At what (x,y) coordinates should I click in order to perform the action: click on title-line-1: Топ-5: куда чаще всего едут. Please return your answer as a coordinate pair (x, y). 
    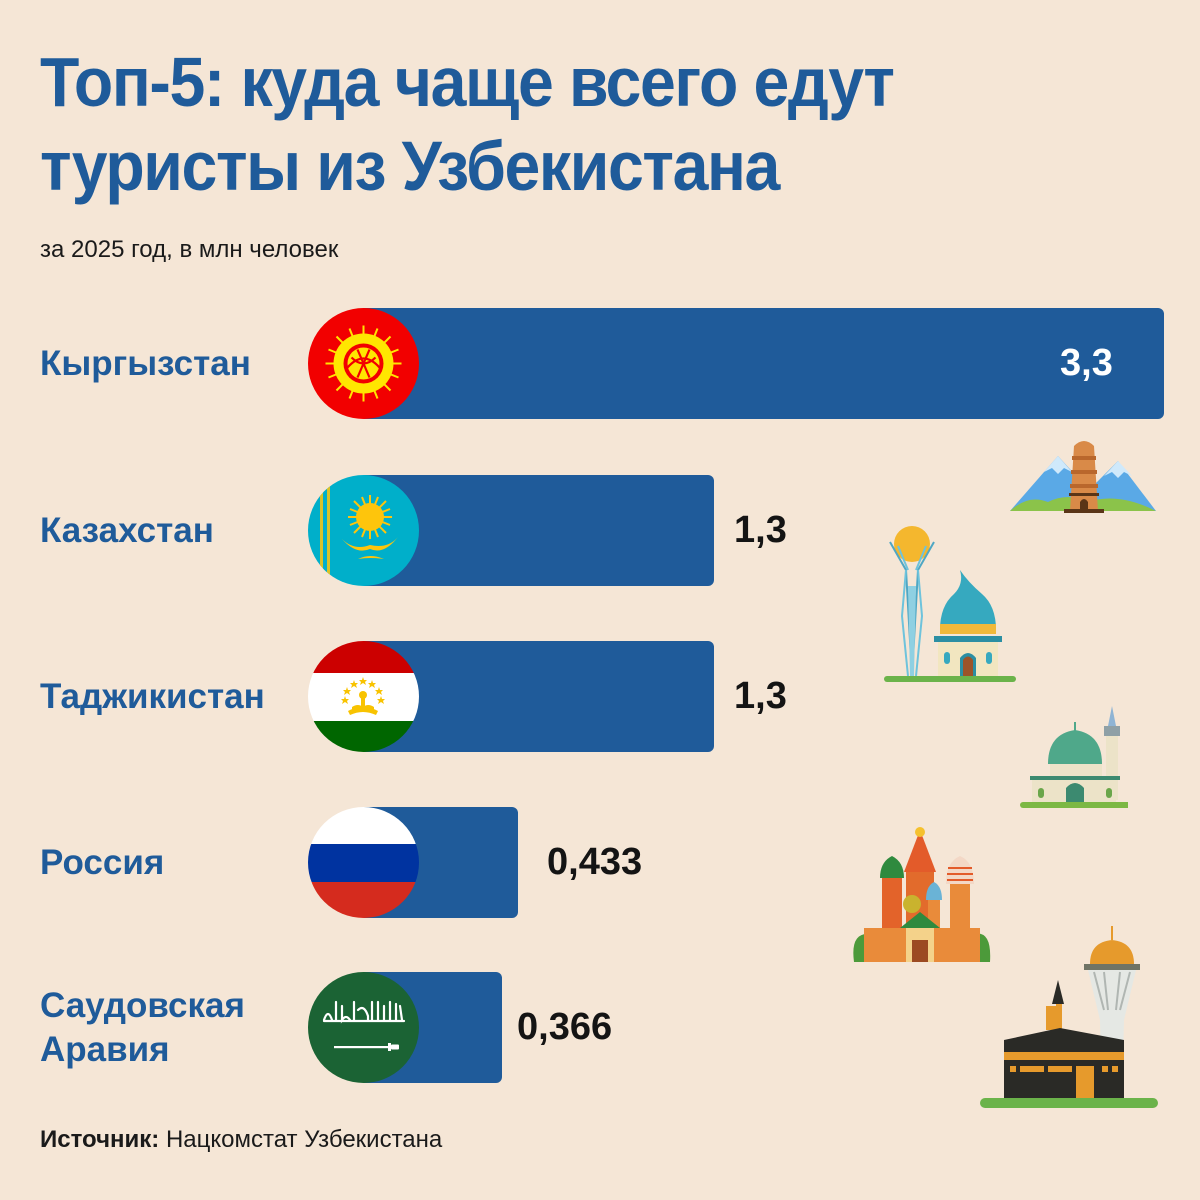
    Looking at the image, I should click on (467, 82).